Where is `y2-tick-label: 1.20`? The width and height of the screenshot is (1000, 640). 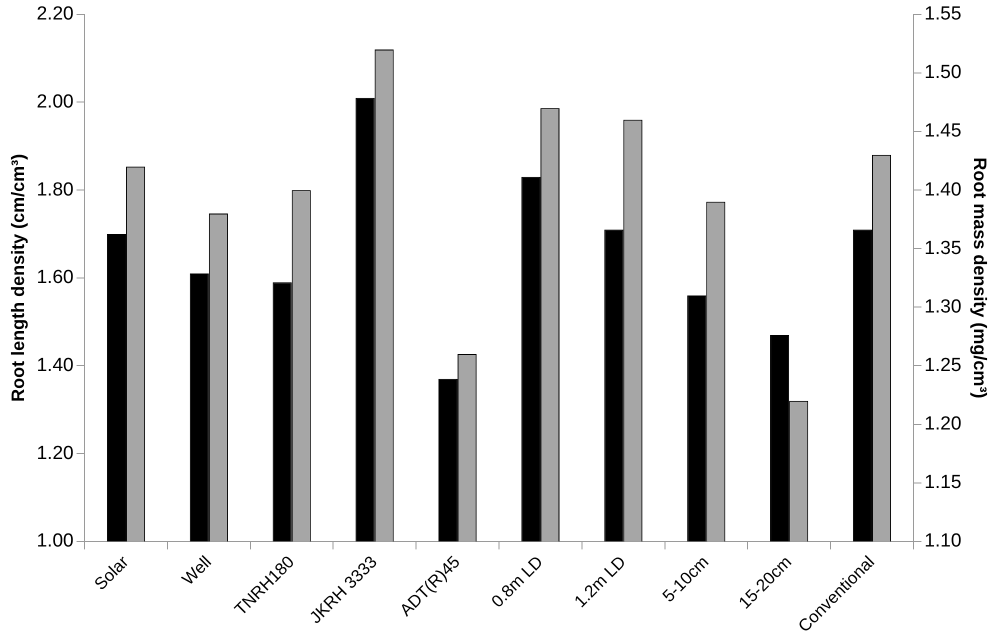 y2-tick-label: 1.20 is located at coordinates (943, 424).